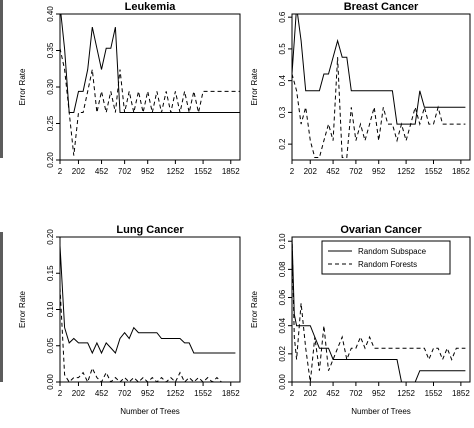  What do you see at coordinates (150, 230) in the screenshot?
I see `panel-title: Lung Cancer` at bounding box center [150, 230].